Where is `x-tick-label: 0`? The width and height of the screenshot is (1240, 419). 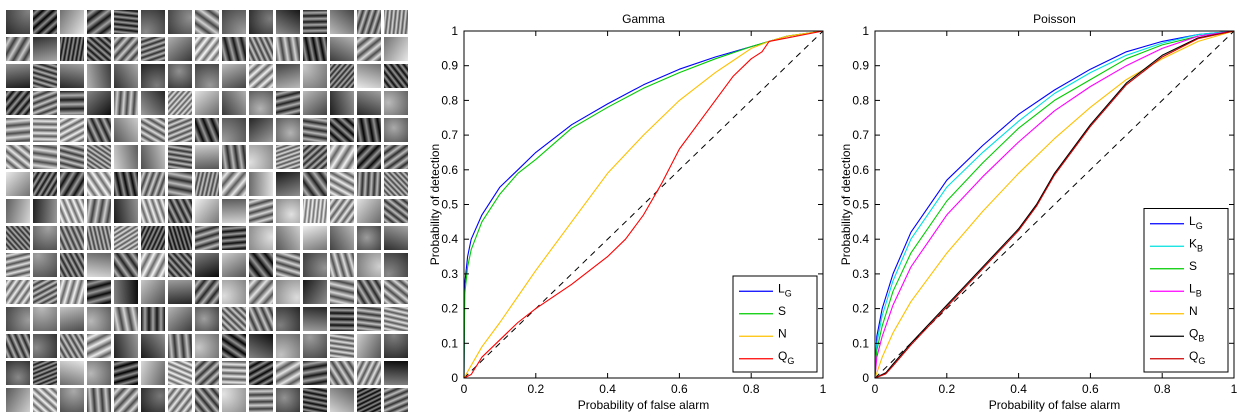 x-tick-label: 0 is located at coordinates (464, 389).